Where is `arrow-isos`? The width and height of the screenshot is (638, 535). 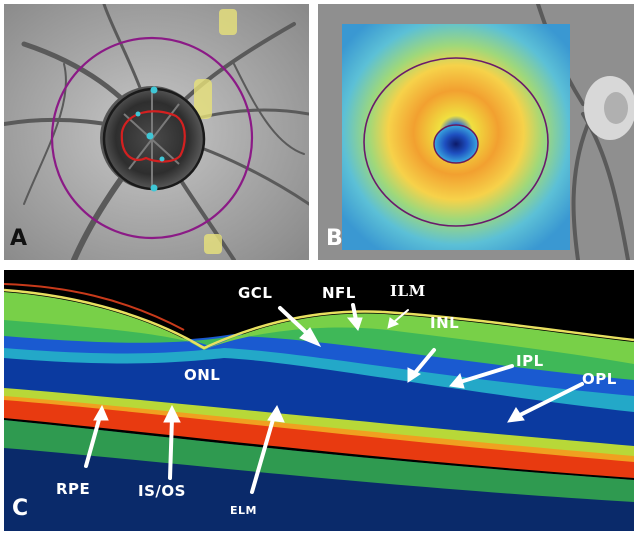
arrow-isos is located at coordinates (171, 448).